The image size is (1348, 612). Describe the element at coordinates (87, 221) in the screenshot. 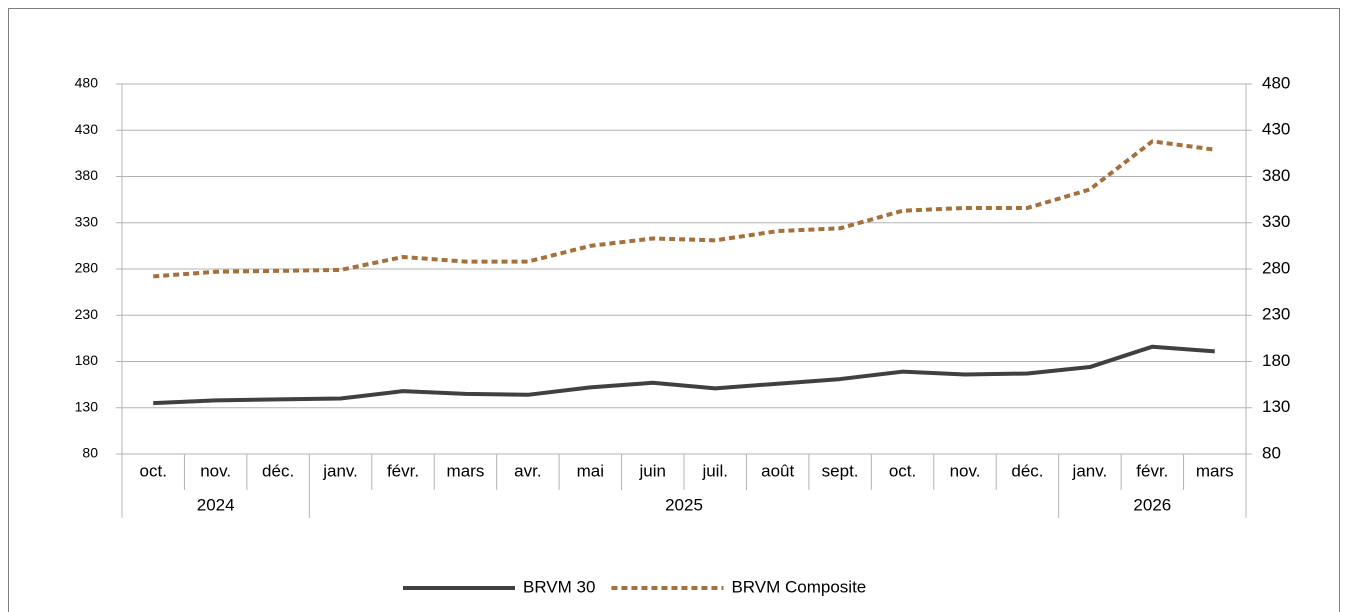

I see `y-tick-label: 330` at that location.